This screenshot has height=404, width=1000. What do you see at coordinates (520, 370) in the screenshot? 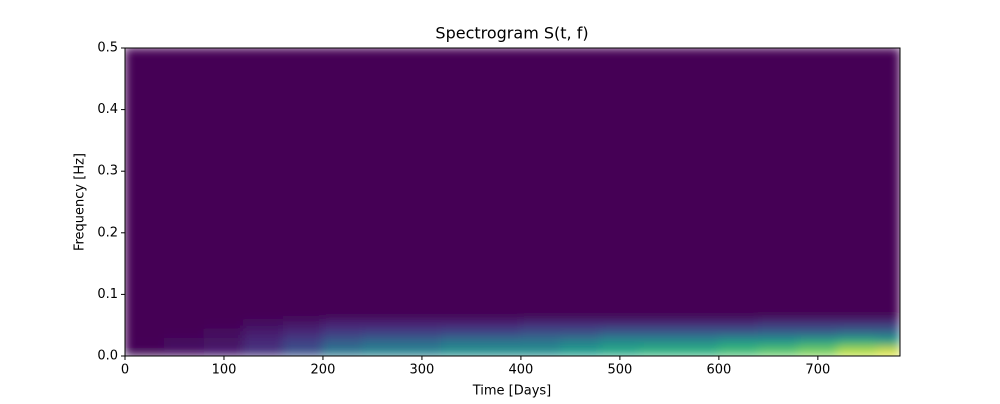
I see `x-tick-label: 400` at bounding box center [520, 370].